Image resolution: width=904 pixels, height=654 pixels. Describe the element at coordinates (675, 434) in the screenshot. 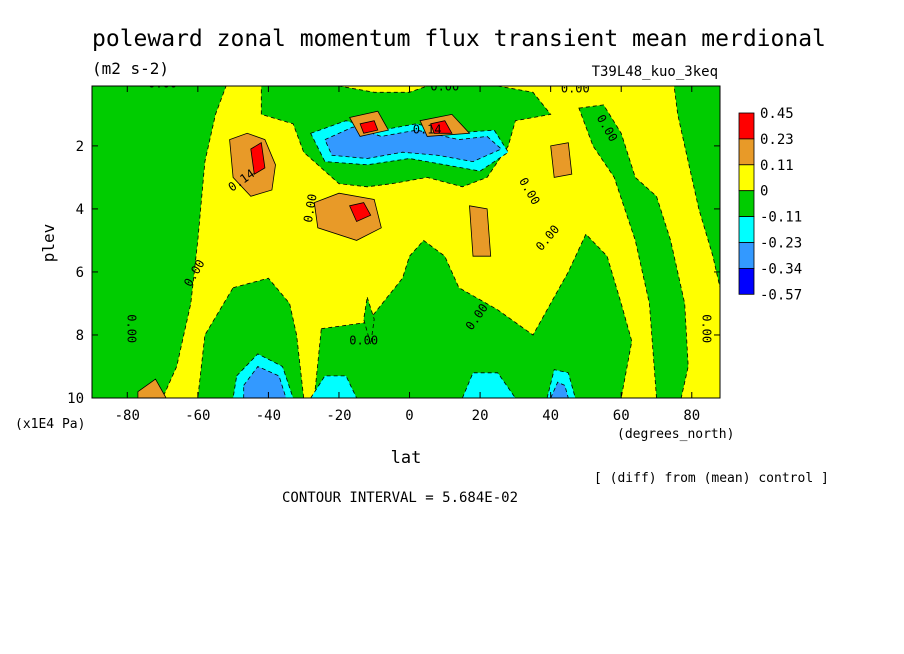

I see `x-units-label: (degrees_north)` at that location.